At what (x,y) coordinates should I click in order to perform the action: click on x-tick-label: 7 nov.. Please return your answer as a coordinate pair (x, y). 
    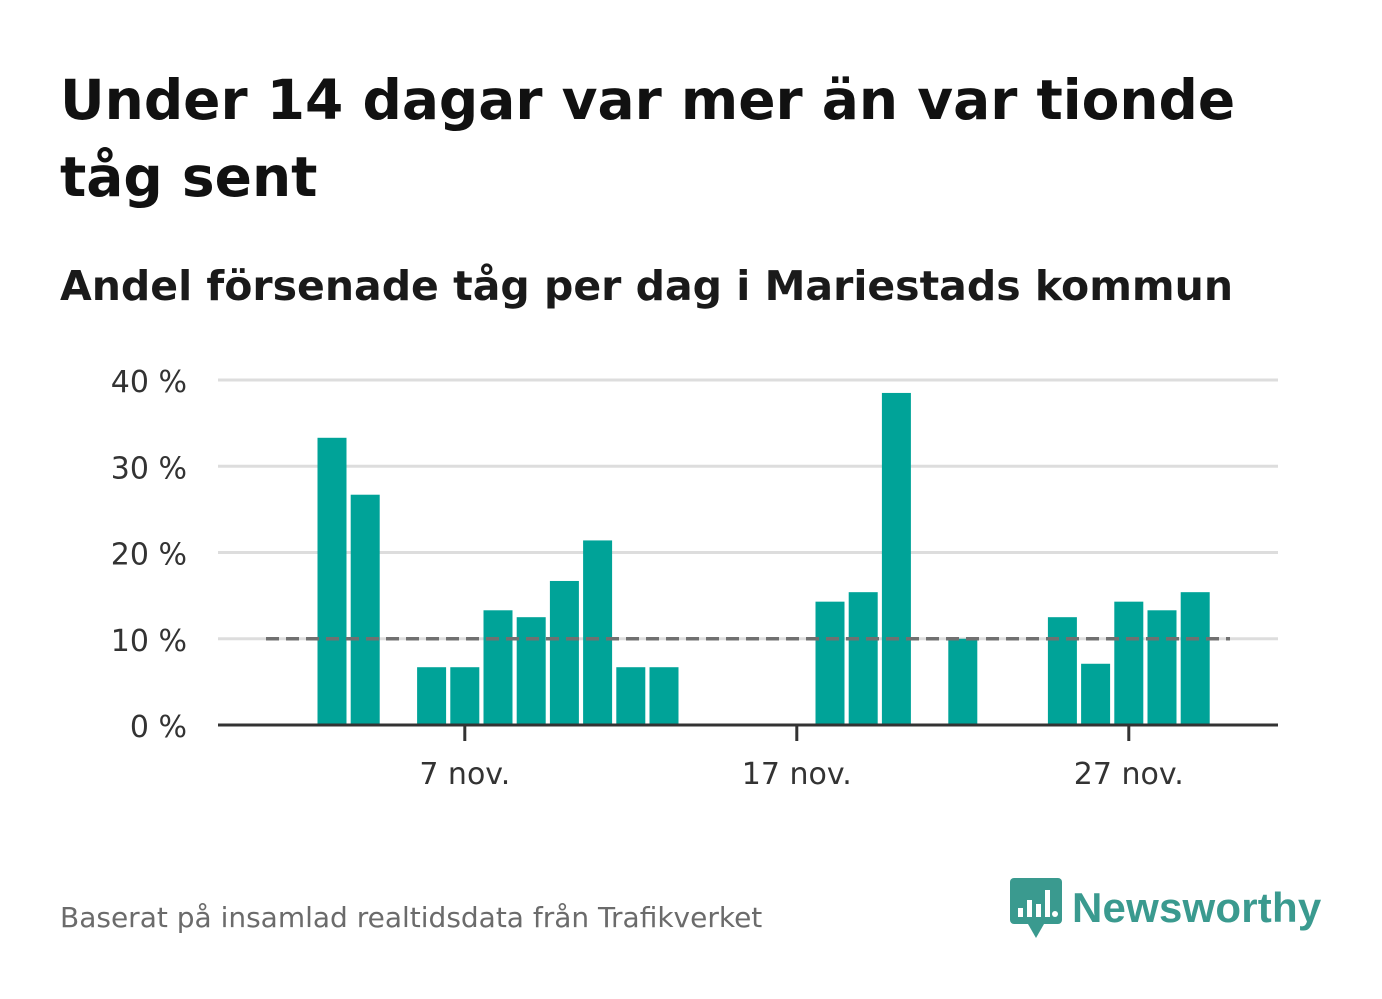
    Looking at the image, I should click on (464, 774).